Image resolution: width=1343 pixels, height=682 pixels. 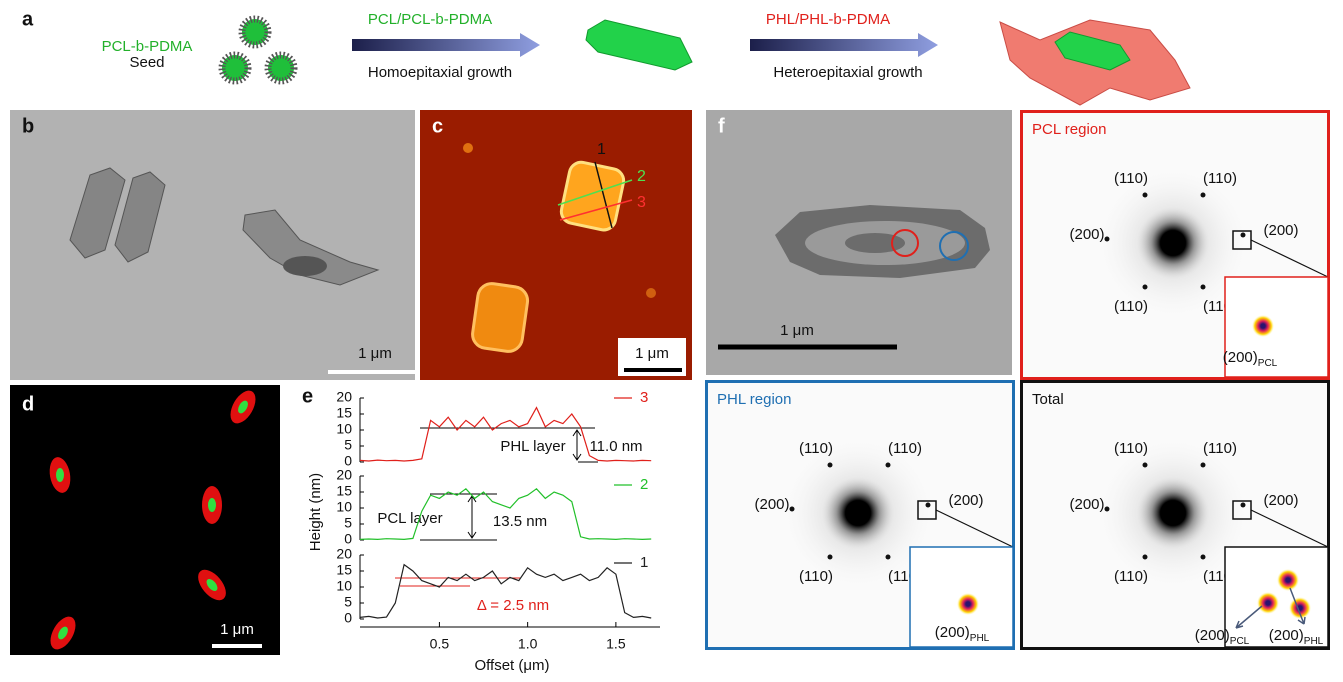 What do you see at coordinates (1092, 51) in the screenshot?
I see `platelet` at bounding box center [1092, 51].